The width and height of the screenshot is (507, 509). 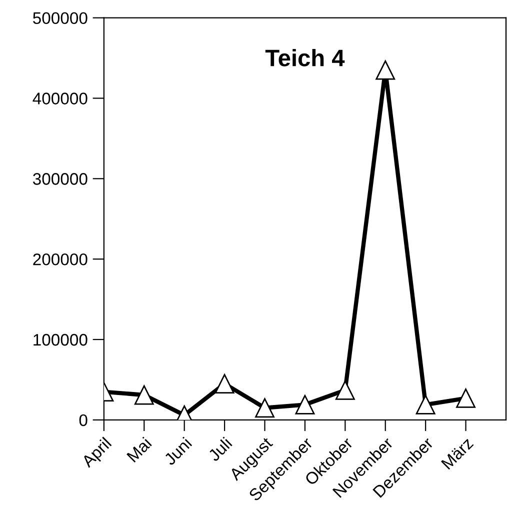 I want to click on y-tick-label: 100000, so click(x=61, y=340).